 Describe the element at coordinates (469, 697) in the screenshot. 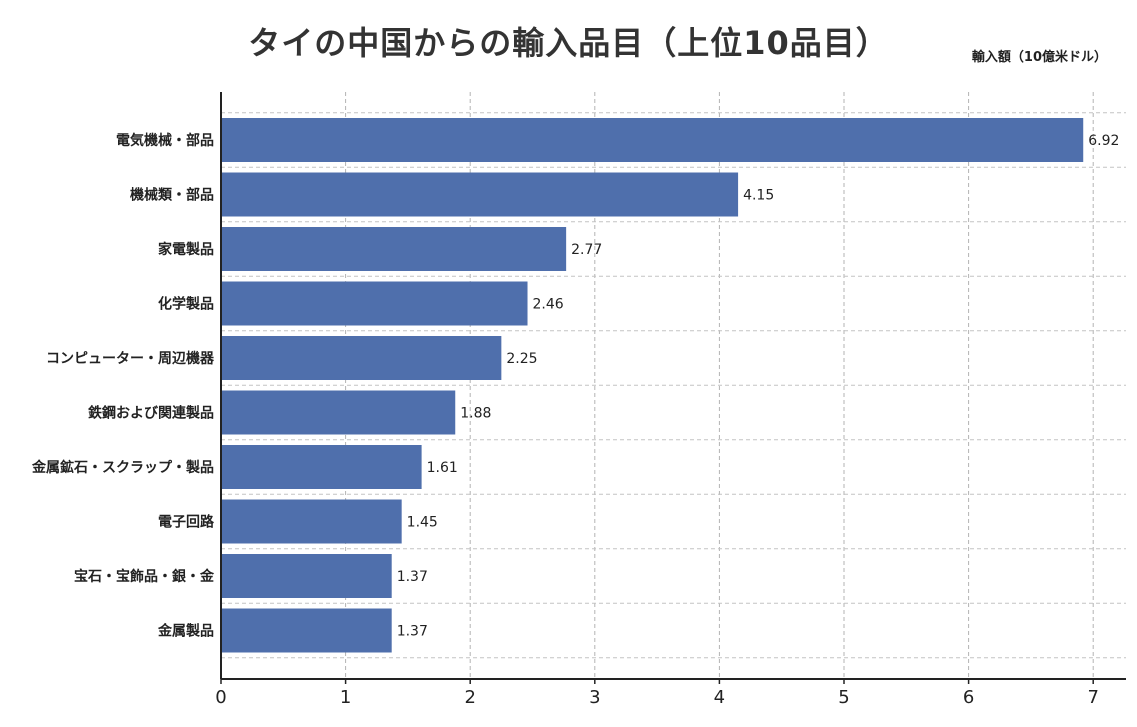

I see `x-tick-label: 2` at that location.